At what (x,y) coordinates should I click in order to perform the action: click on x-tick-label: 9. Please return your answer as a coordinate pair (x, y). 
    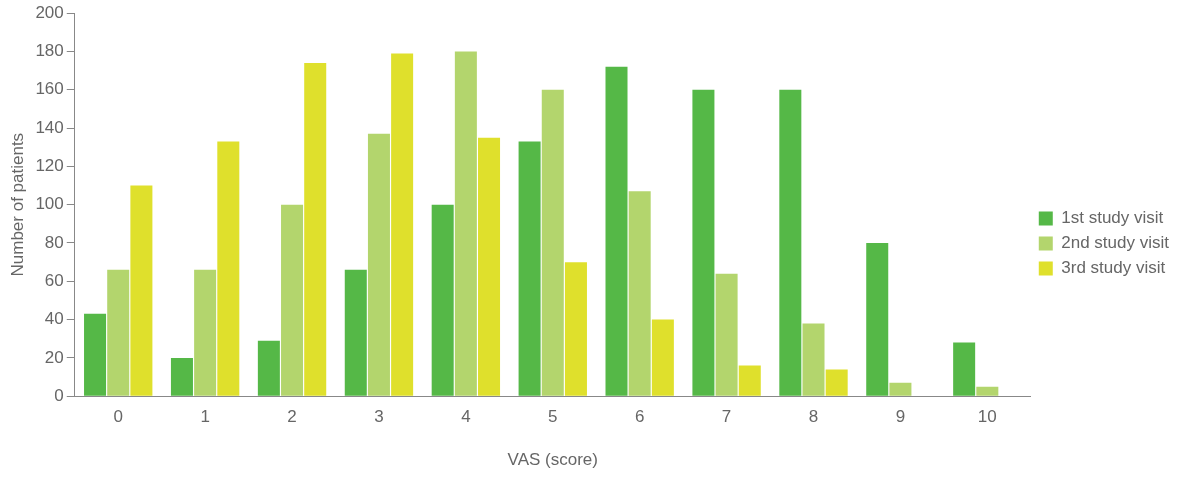
    Looking at the image, I should click on (900, 417).